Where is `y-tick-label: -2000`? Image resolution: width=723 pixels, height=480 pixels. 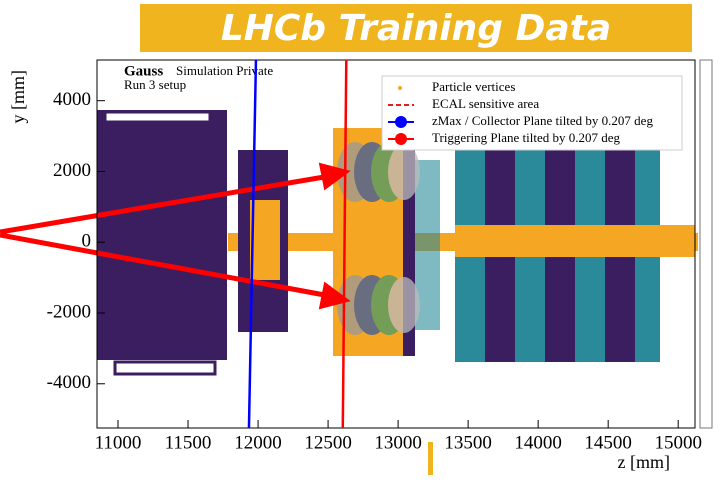
y-tick-label: -2000 is located at coordinates (69, 311).